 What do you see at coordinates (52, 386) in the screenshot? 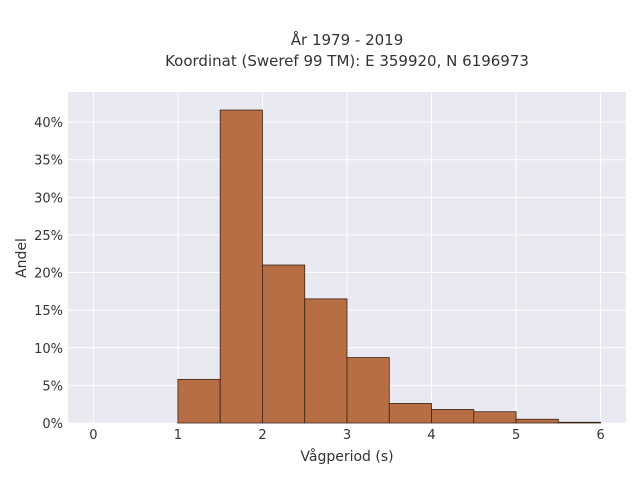
I see `y-tick-label: 5%` at bounding box center [52, 386].